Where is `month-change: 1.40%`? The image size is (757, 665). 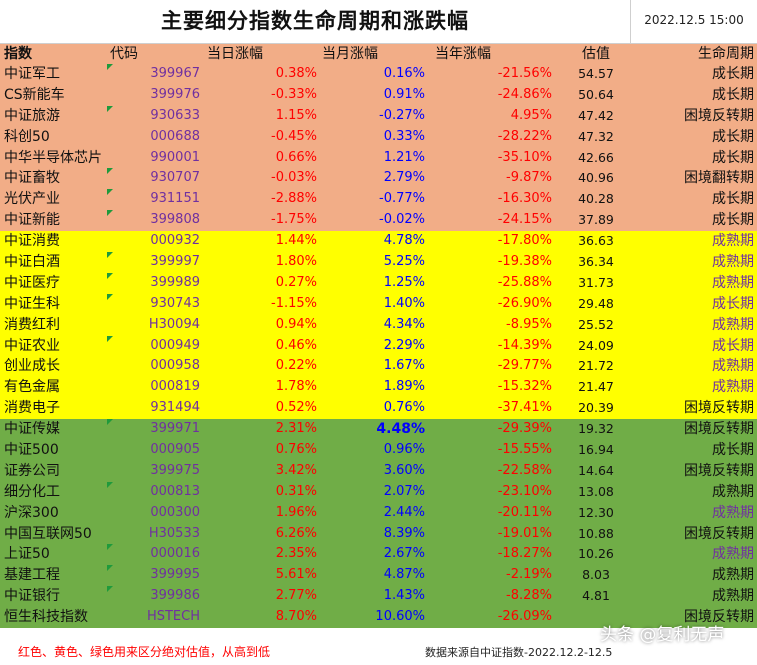
month-change: 1.40% is located at coordinates (404, 303).